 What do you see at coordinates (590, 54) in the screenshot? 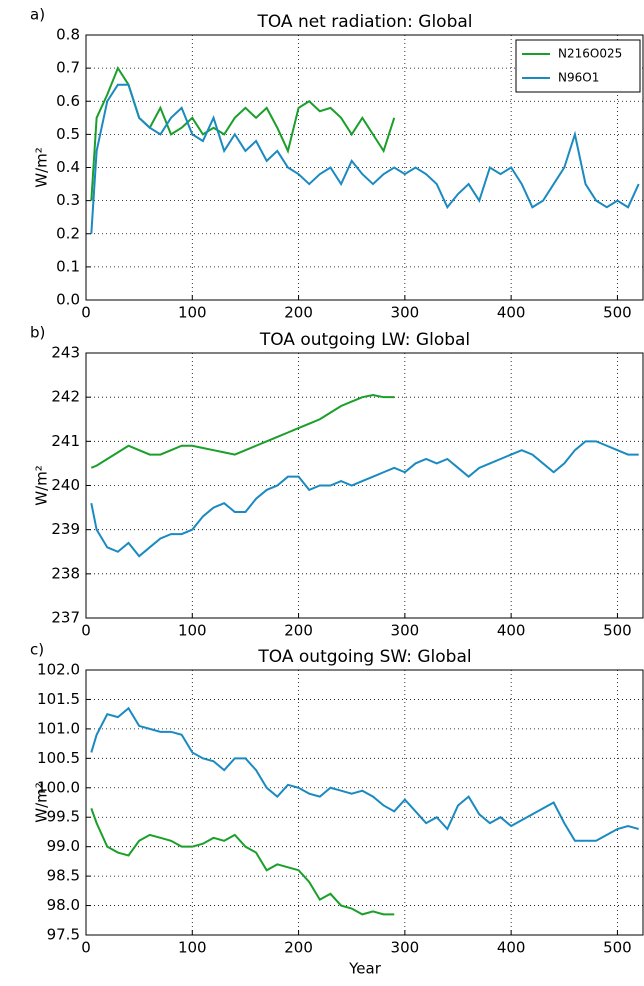
I see `legend-label: N216O025` at bounding box center [590, 54].